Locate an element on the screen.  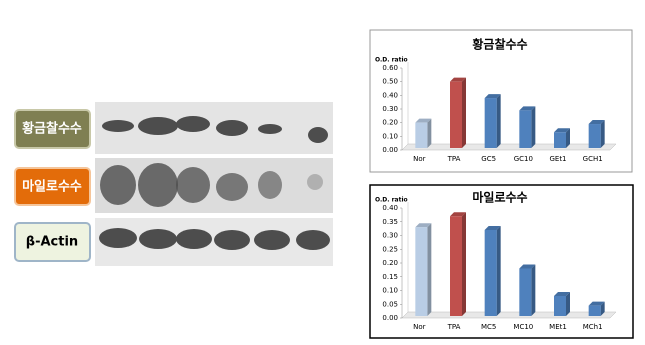
x-tick-label: MC5 is located at coordinates (488, 327).